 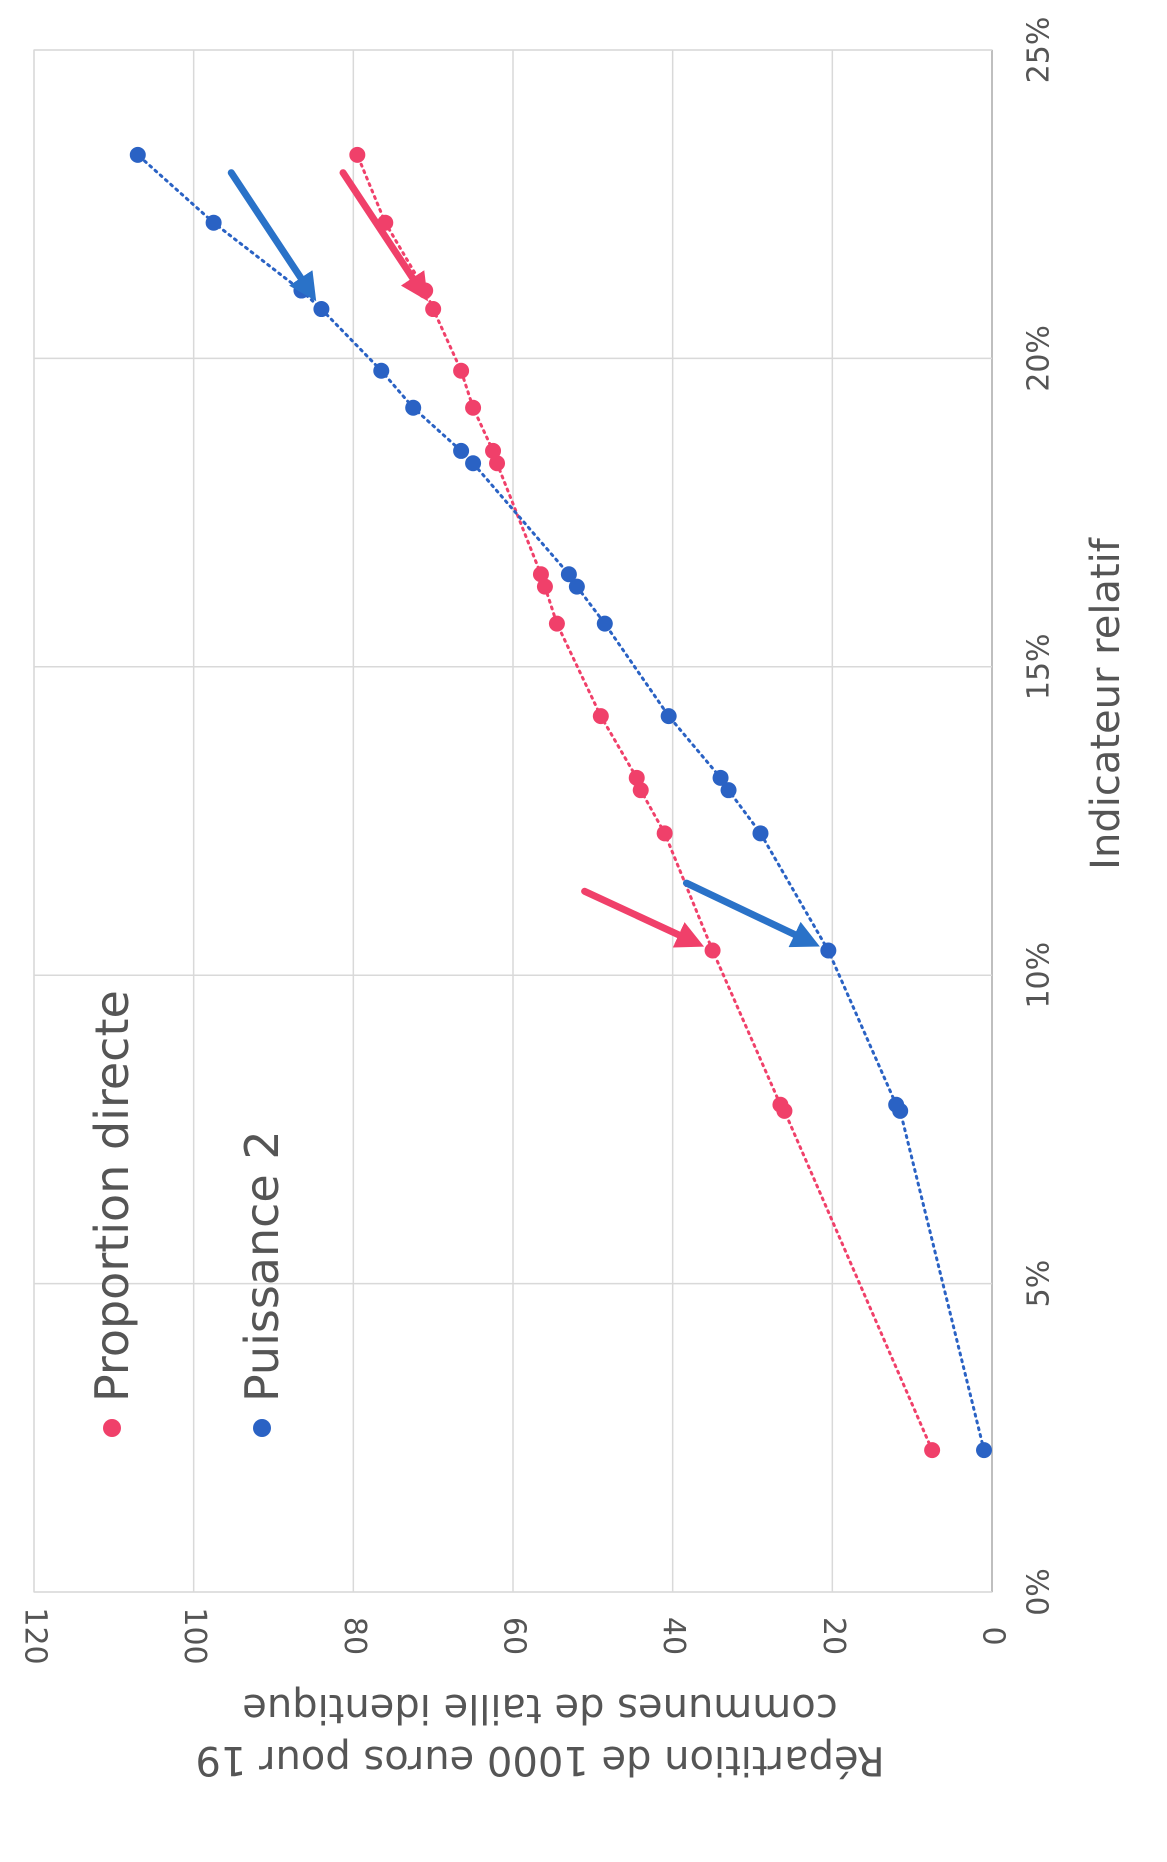 What do you see at coordinates (1039, 666) in the screenshot?
I see `x-tick-label: 15%` at bounding box center [1039, 666].